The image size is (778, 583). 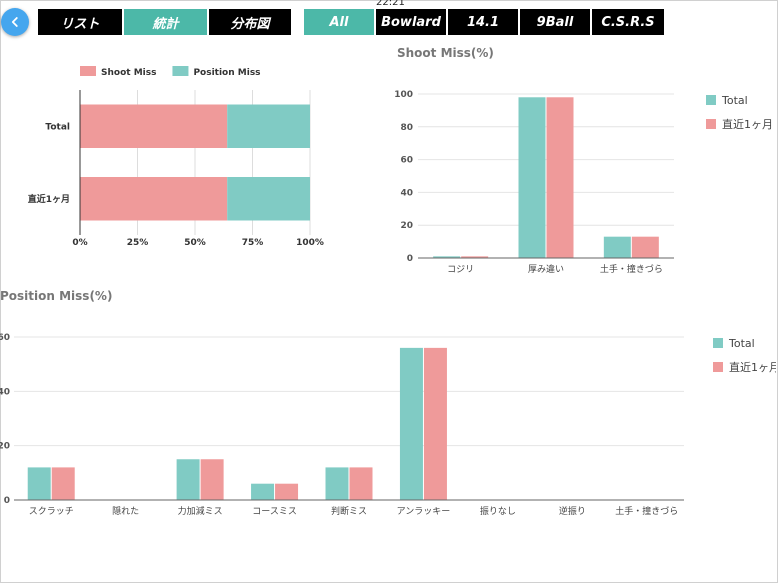 What do you see at coordinates (349, 511) in the screenshot?
I see `category-label: 判断ミス` at bounding box center [349, 511].